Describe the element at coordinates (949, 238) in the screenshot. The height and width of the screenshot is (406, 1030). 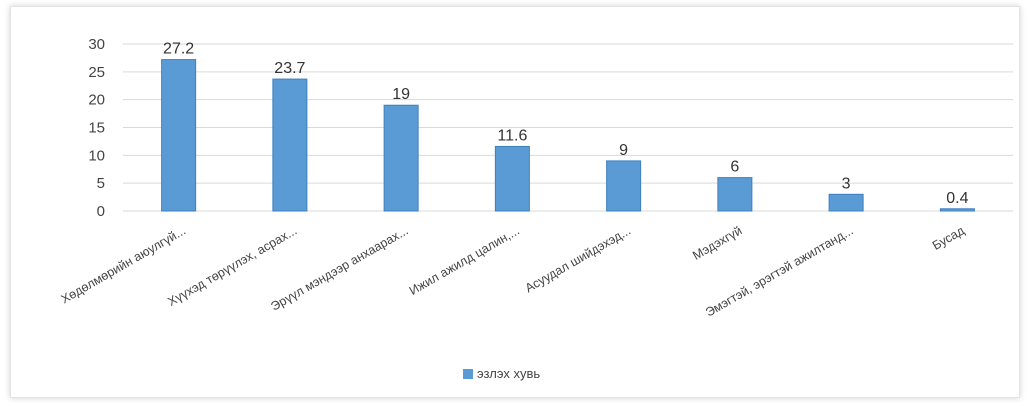
I see `category-label: Бусад` at that location.